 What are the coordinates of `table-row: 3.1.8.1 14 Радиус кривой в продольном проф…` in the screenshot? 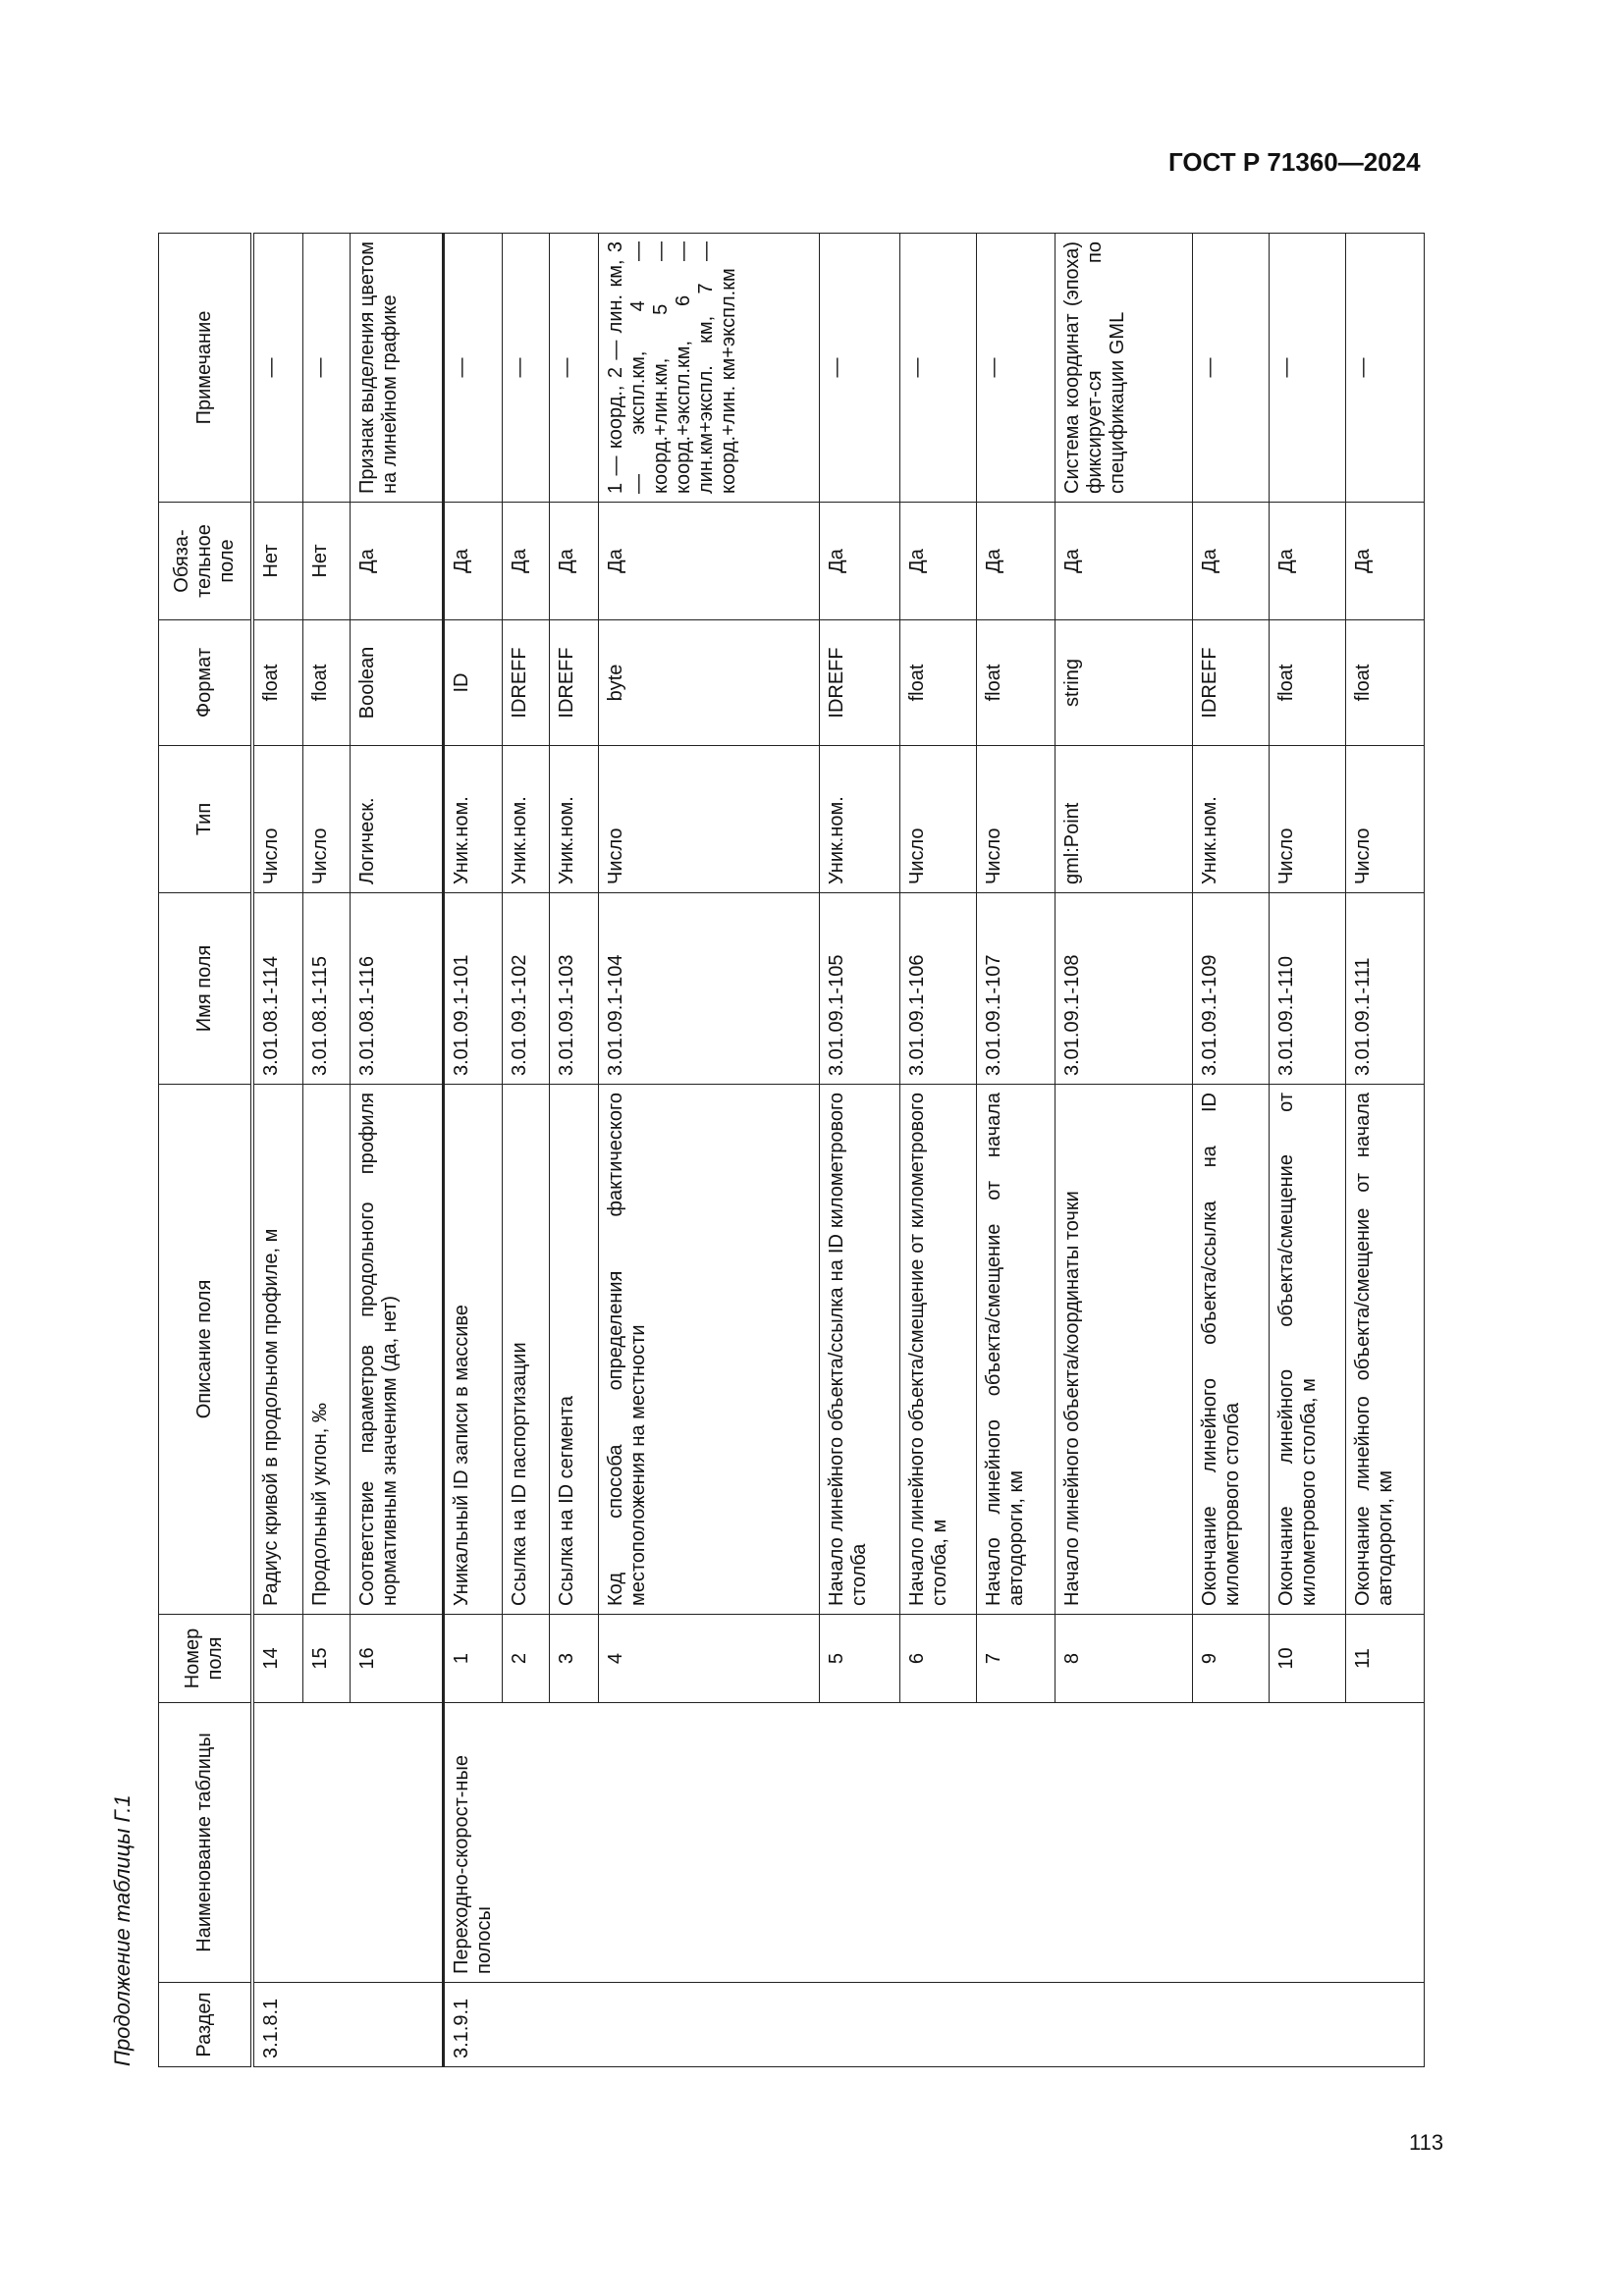 It's located at (347, 1150).